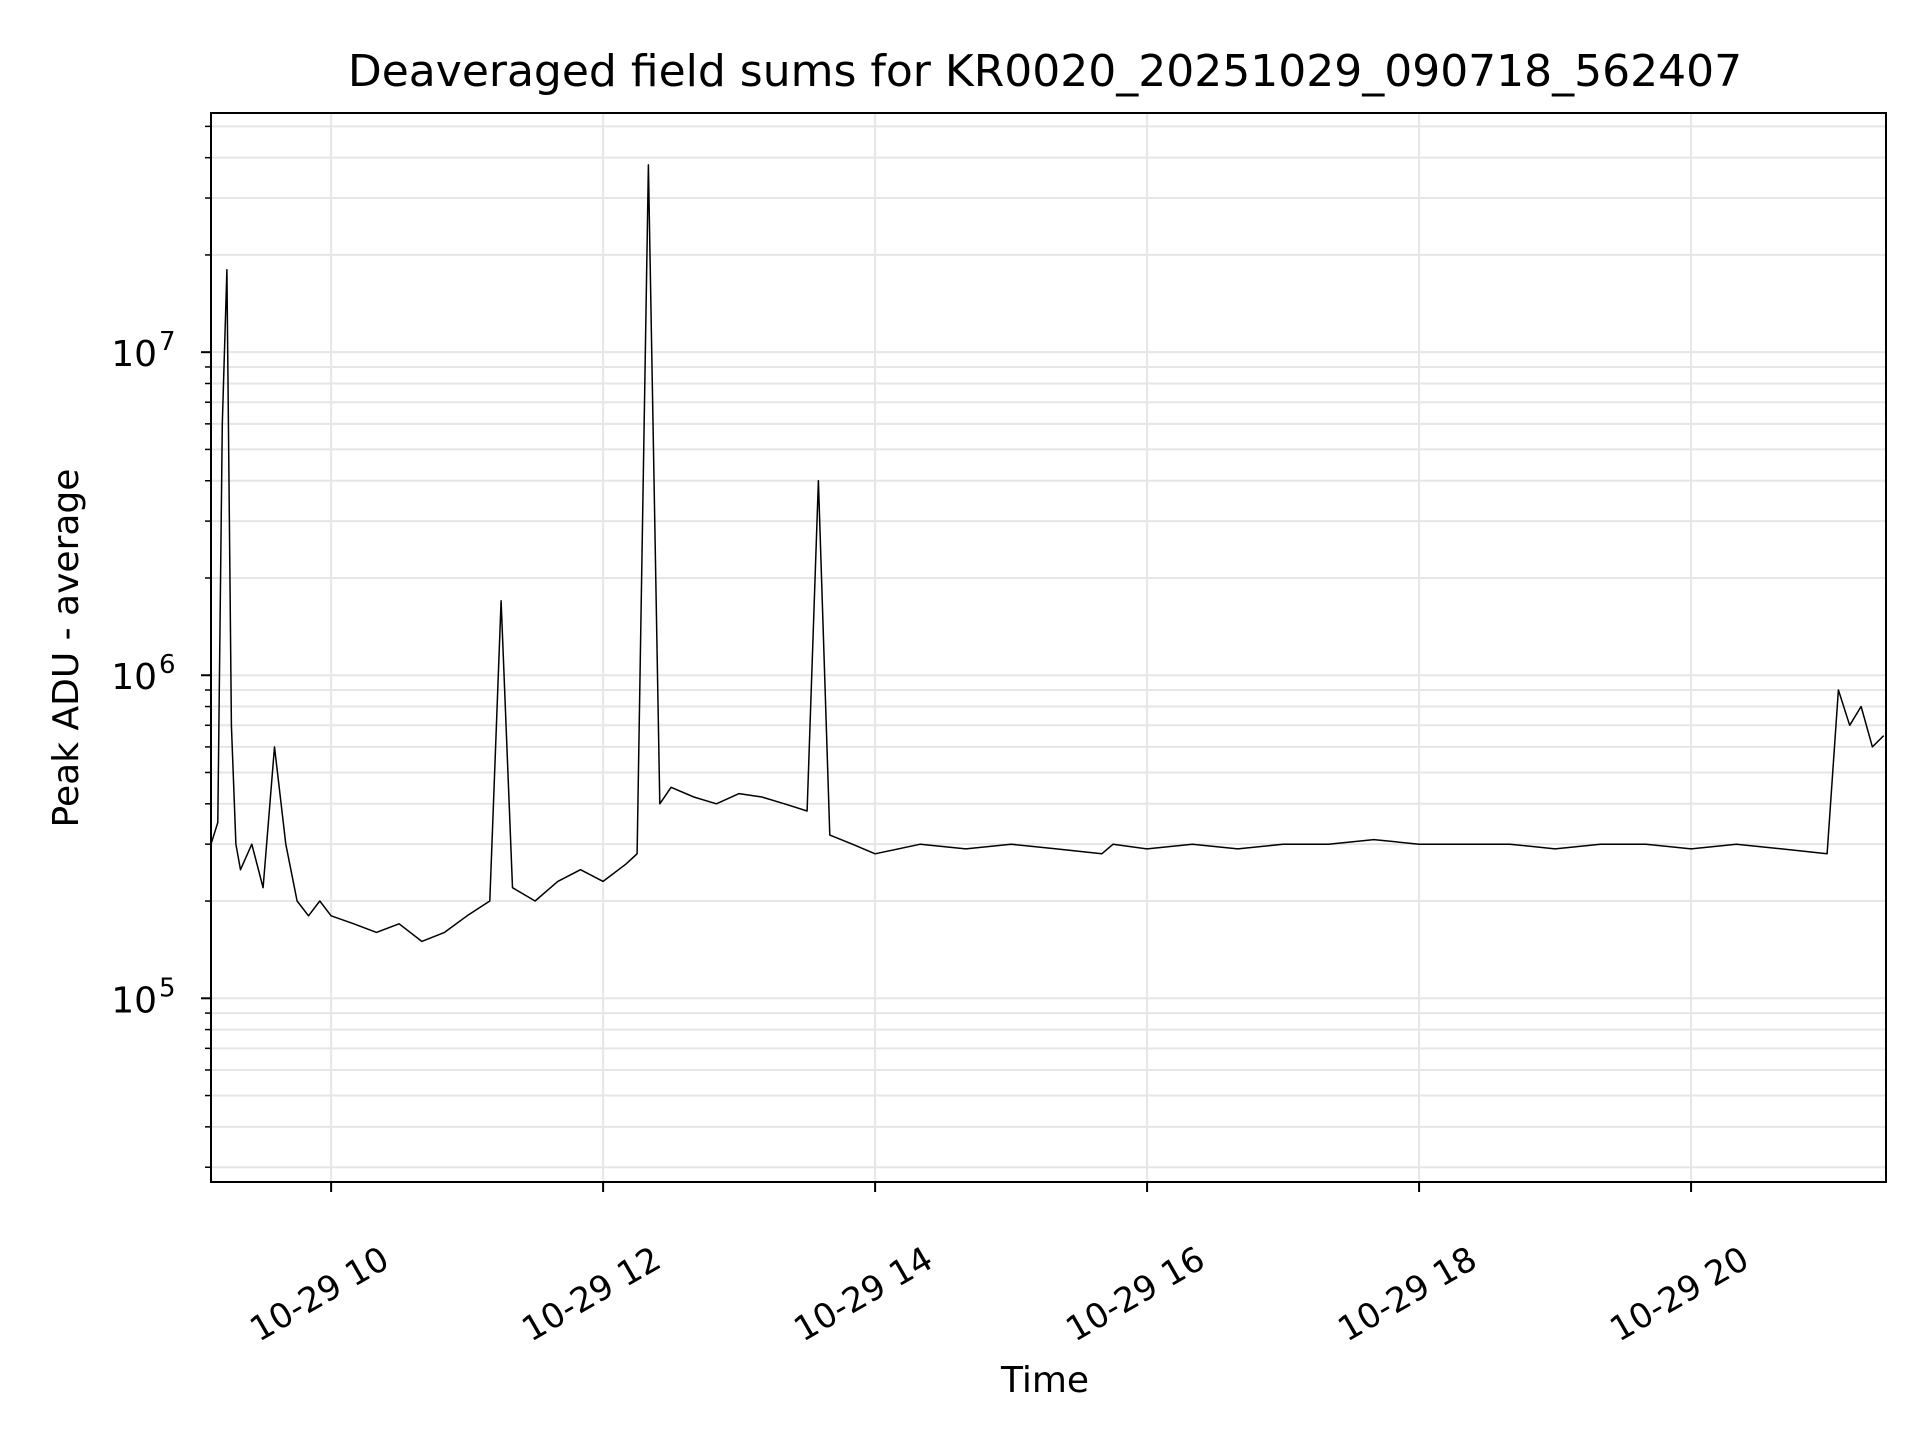 This screenshot has width=1920, height=1440. What do you see at coordinates (167, 988) in the screenshot?
I see `y-tick-exponent: 5` at bounding box center [167, 988].